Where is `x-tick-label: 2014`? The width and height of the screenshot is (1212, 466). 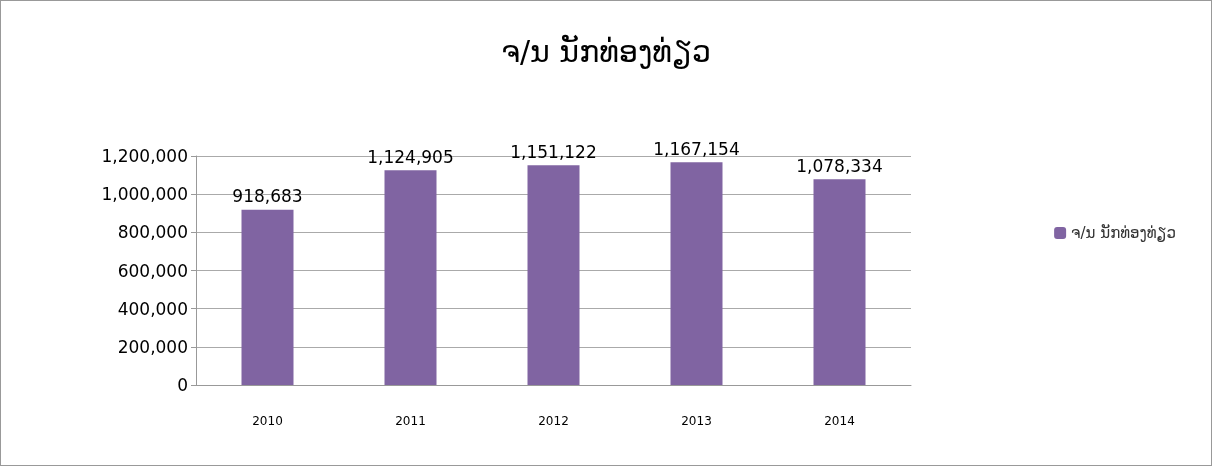 x-tick-label: 2014 is located at coordinates (839, 421).